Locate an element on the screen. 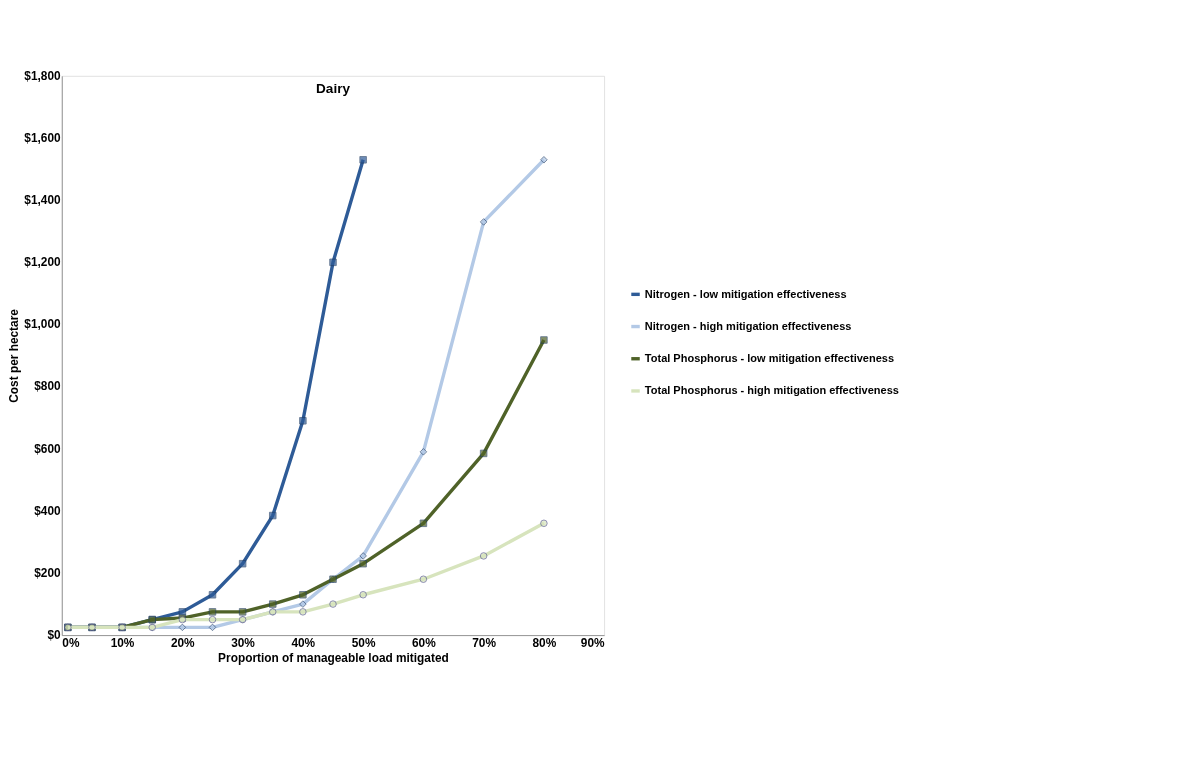  y-tick-label: $0 is located at coordinates (54, 634).